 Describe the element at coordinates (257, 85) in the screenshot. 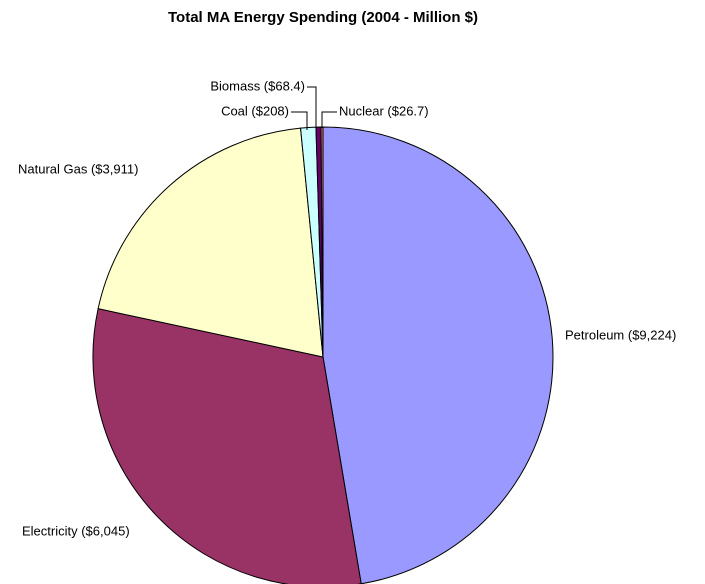

I see `slice-label: Biomass ($68.4)` at that location.